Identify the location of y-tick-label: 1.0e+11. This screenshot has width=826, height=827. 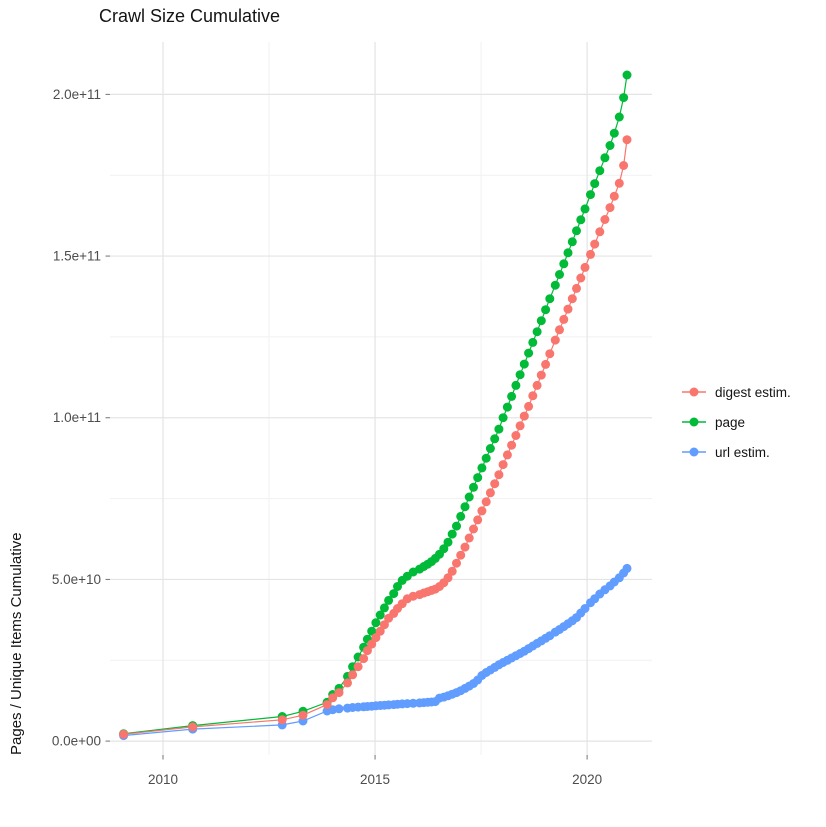
(77, 417).